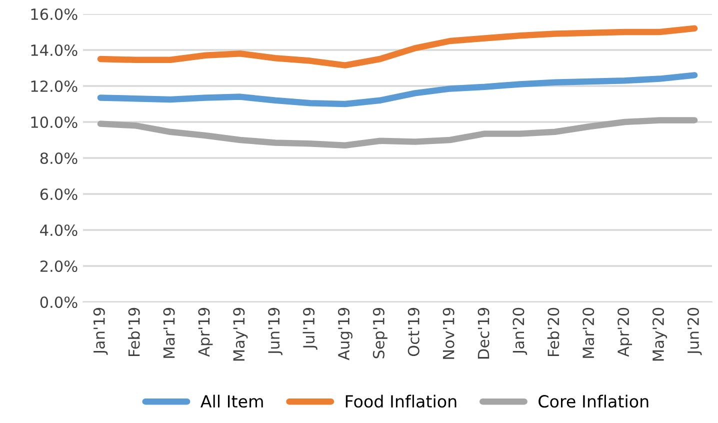 The height and width of the screenshot is (423, 718). I want to click on x-tick-label: Feb'19, so click(134, 332).